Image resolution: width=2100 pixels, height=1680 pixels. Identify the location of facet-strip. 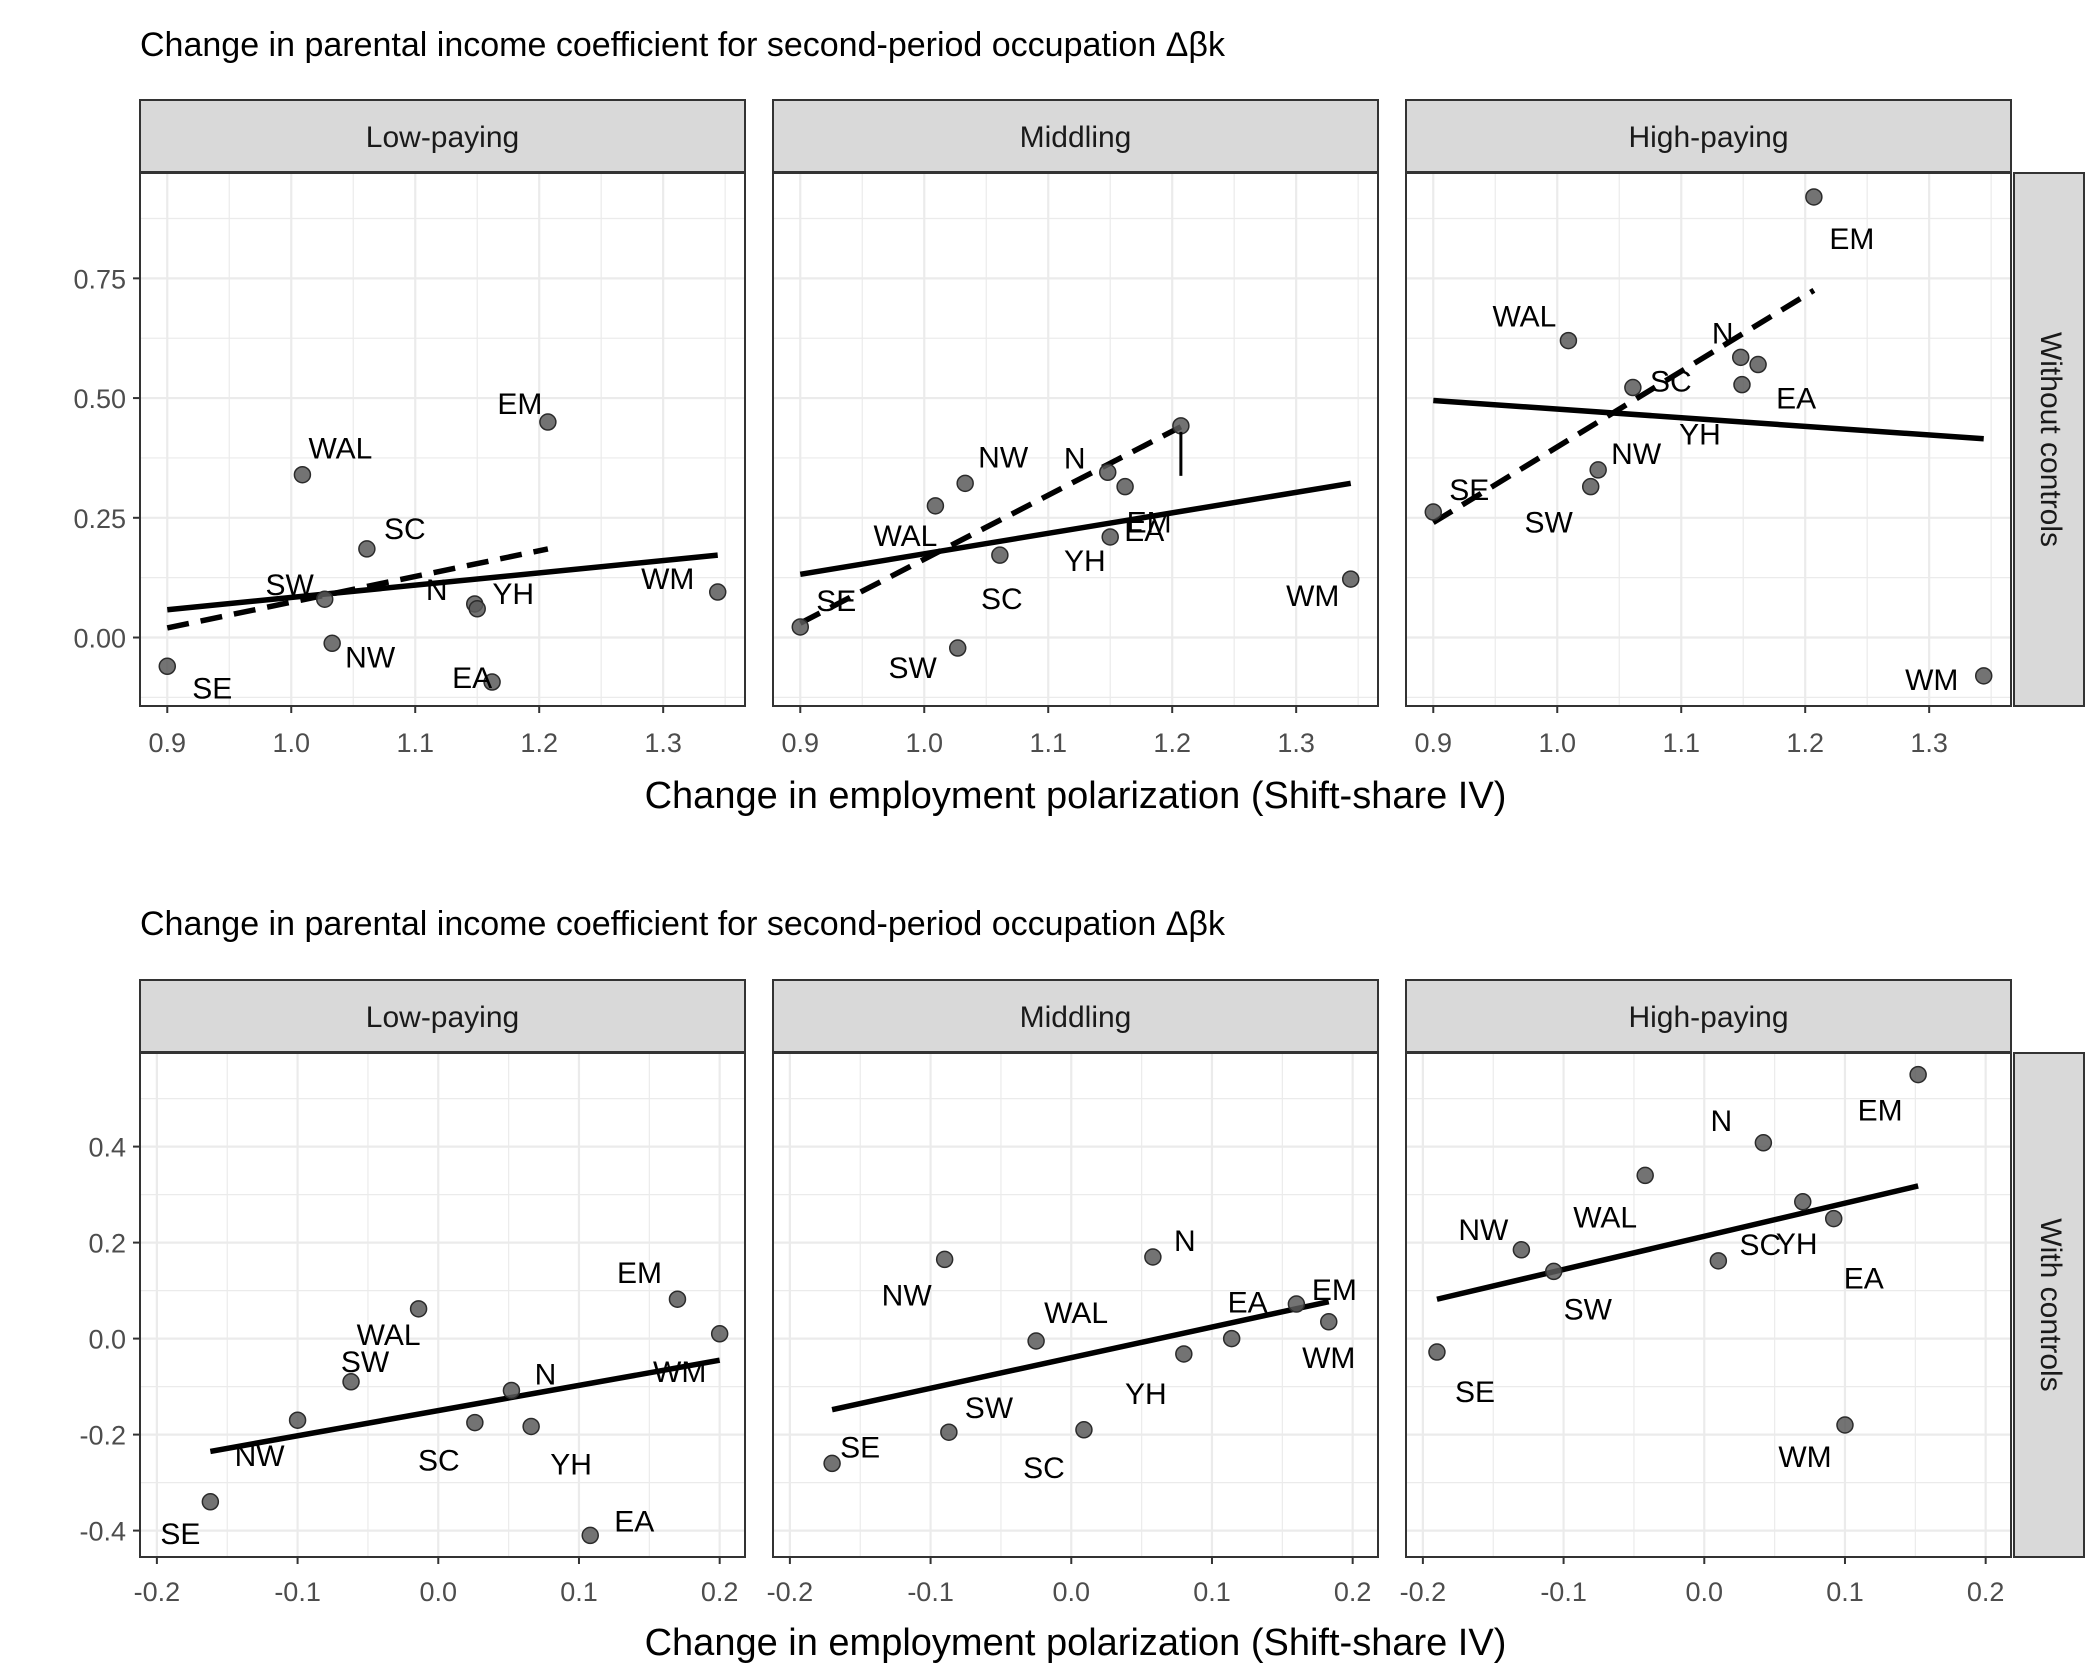
(442, 1016).